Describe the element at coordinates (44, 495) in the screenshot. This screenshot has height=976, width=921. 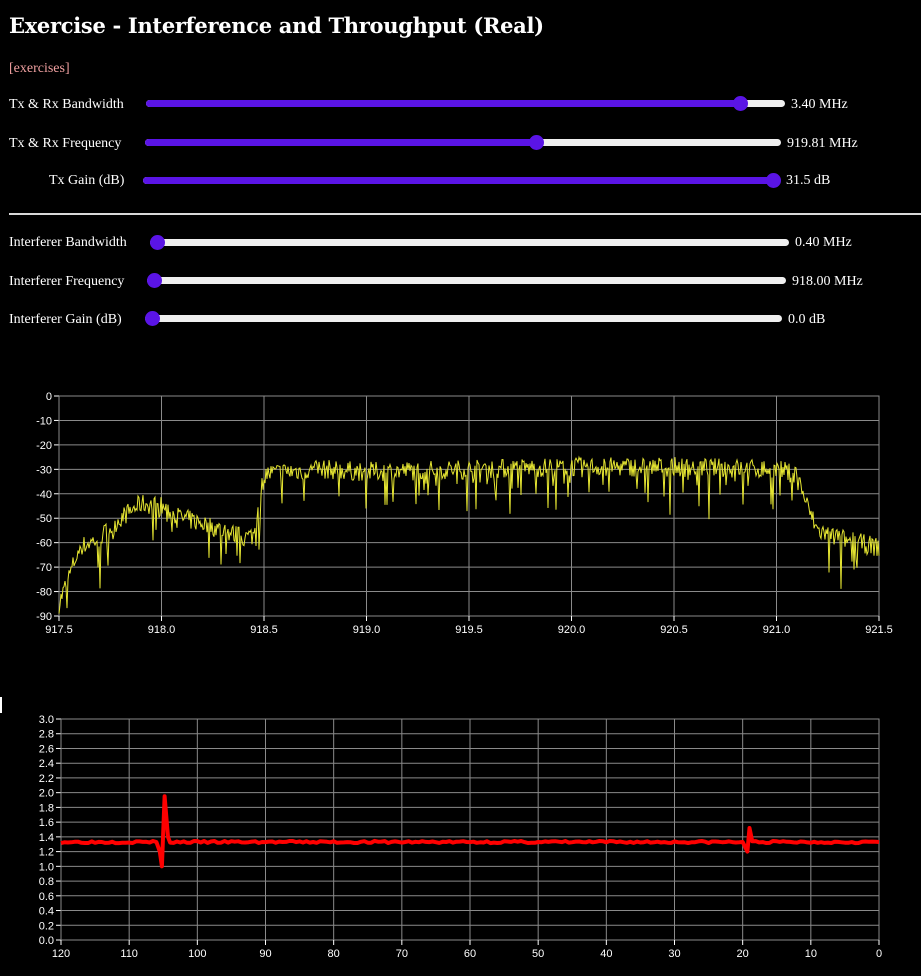
I see `spectrum-y-tick-label: -40` at that location.